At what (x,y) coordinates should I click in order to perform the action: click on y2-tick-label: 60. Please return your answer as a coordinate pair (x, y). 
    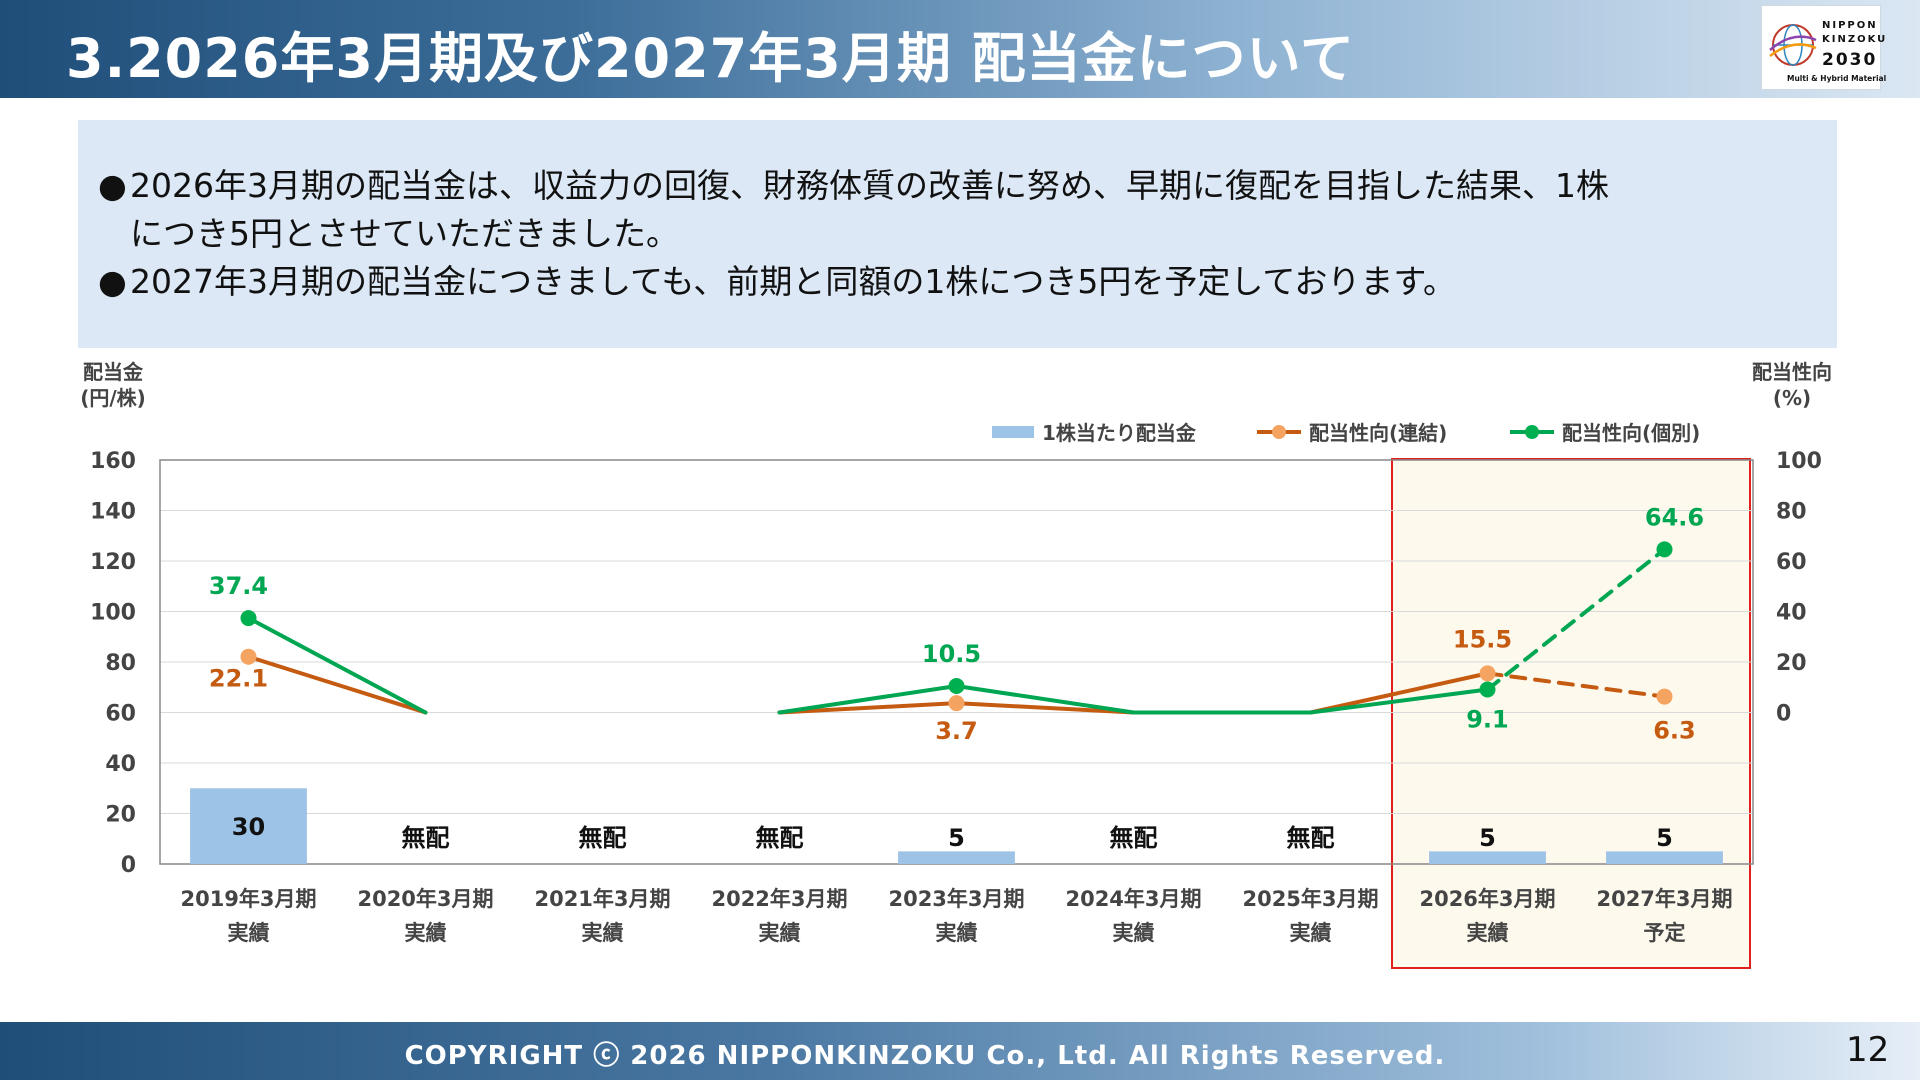
    Looking at the image, I should click on (1791, 562).